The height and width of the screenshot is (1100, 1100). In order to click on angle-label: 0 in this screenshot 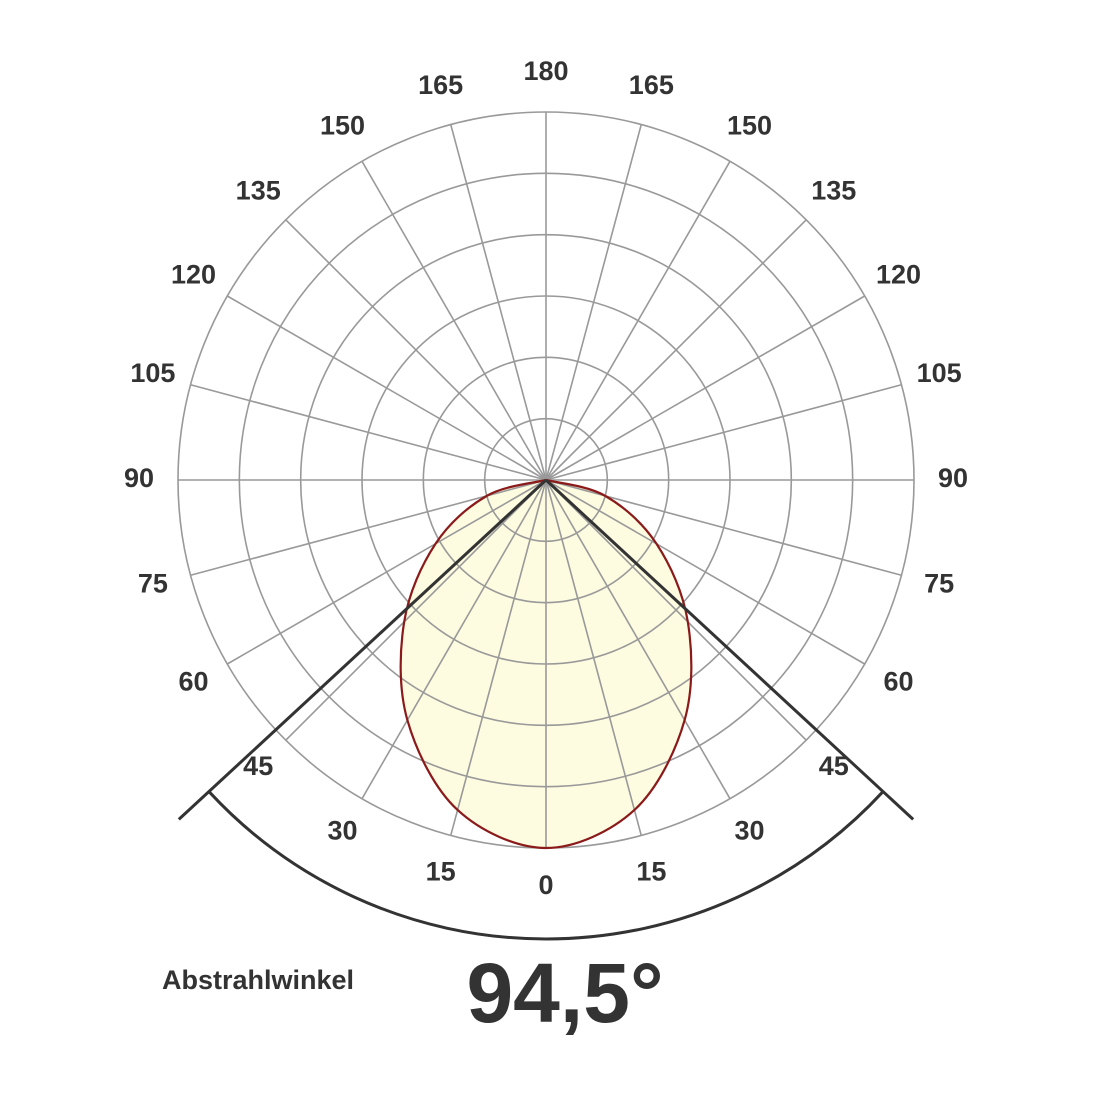, I will do `click(545, 885)`.